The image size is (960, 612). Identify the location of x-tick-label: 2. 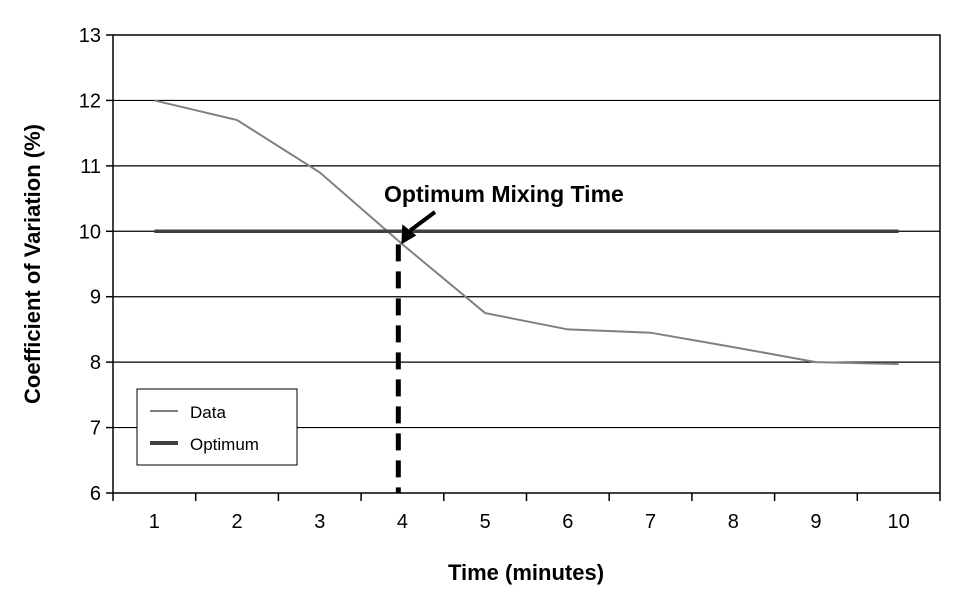
(236, 522).